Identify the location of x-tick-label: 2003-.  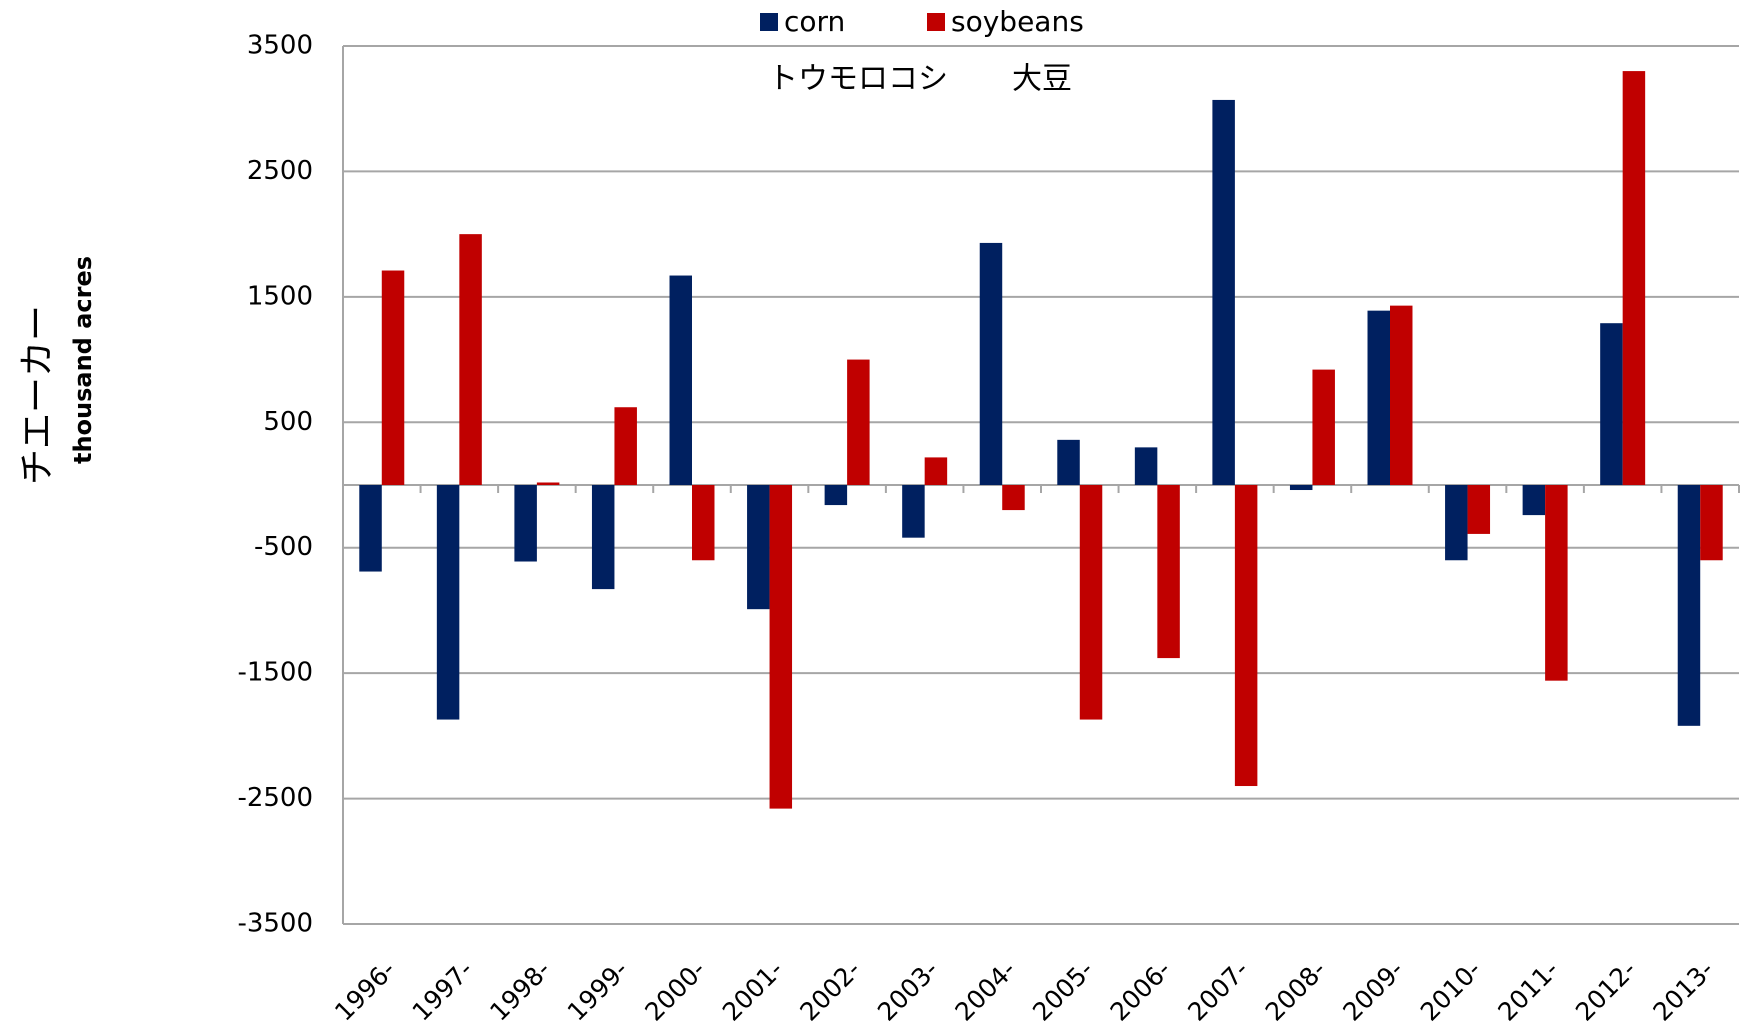
(908, 991).